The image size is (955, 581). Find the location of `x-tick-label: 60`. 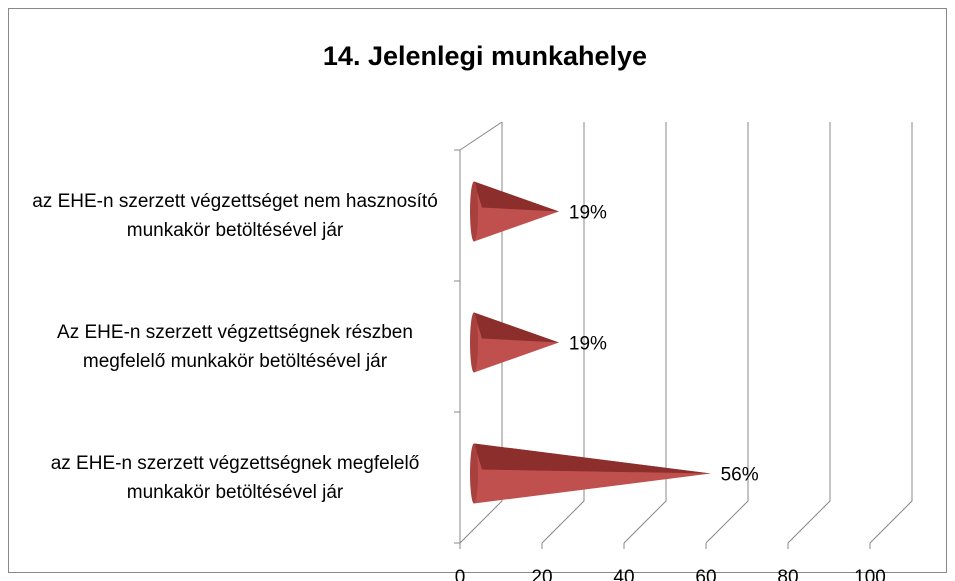

x-tick-label: 60 is located at coordinates (705, 574).